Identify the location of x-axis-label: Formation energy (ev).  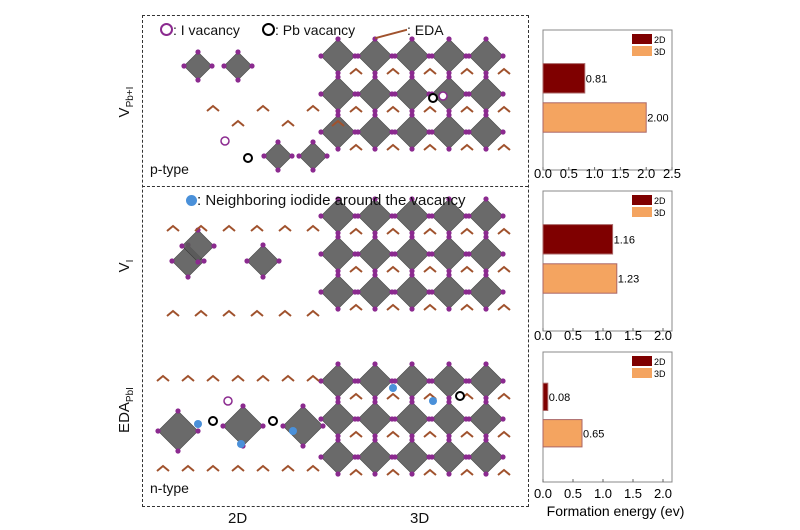
(616, 511).